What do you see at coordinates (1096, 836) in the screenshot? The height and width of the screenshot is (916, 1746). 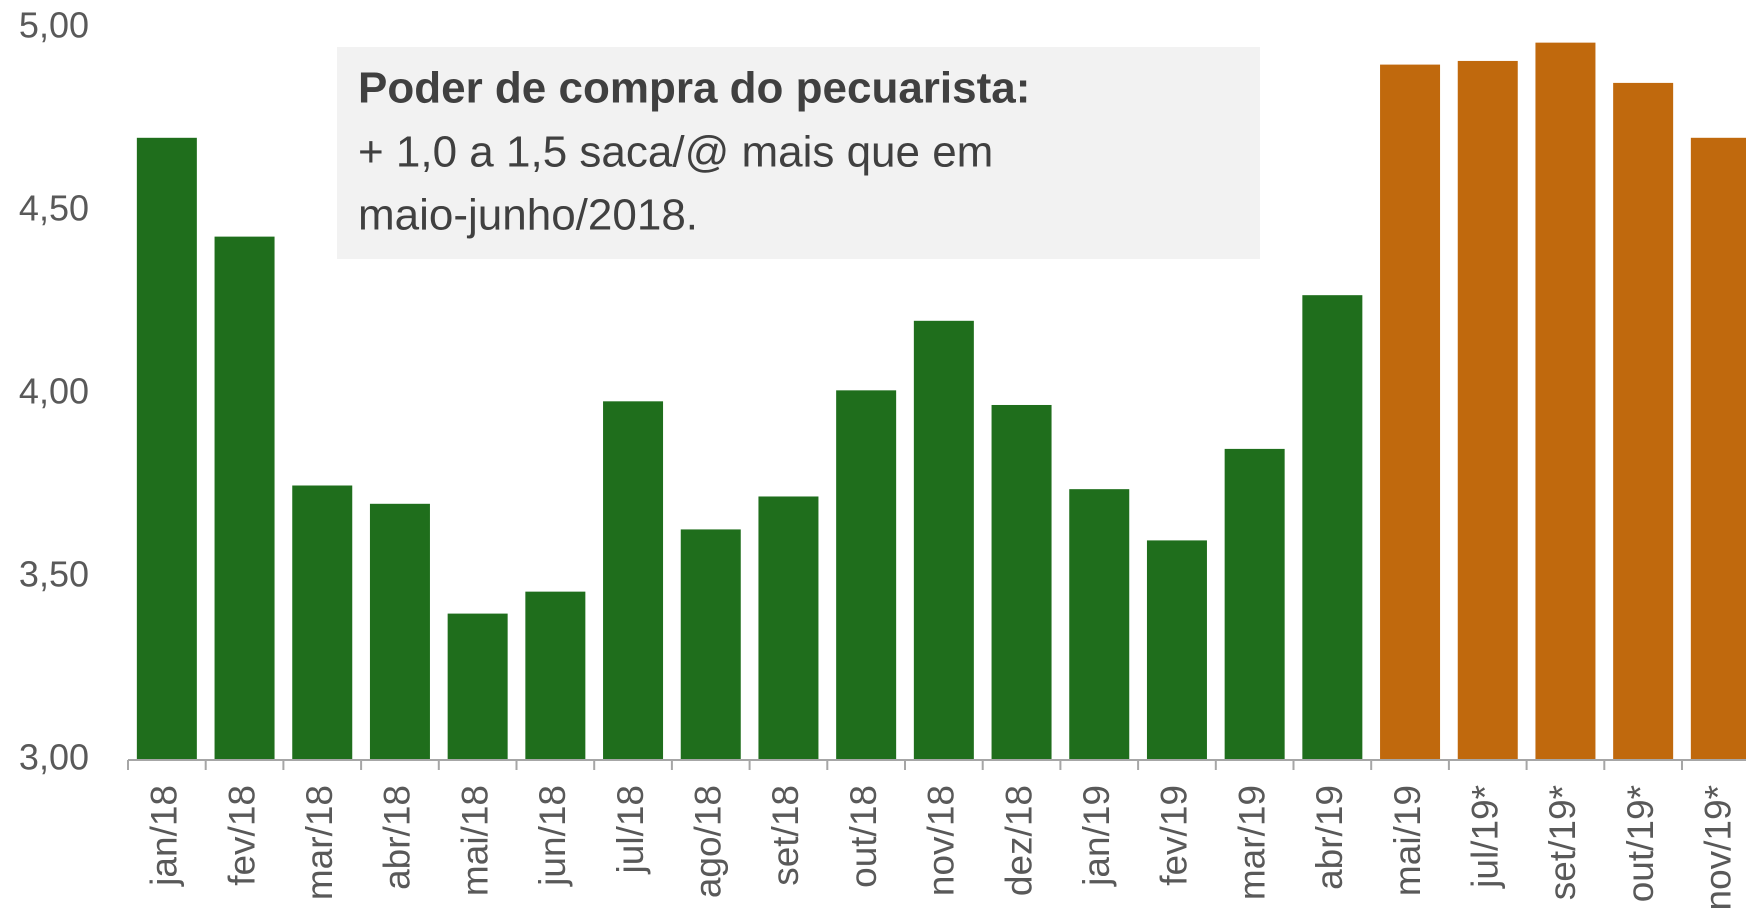 I see `x-tick-label: jan/19` at bounding box center [1096, 836].